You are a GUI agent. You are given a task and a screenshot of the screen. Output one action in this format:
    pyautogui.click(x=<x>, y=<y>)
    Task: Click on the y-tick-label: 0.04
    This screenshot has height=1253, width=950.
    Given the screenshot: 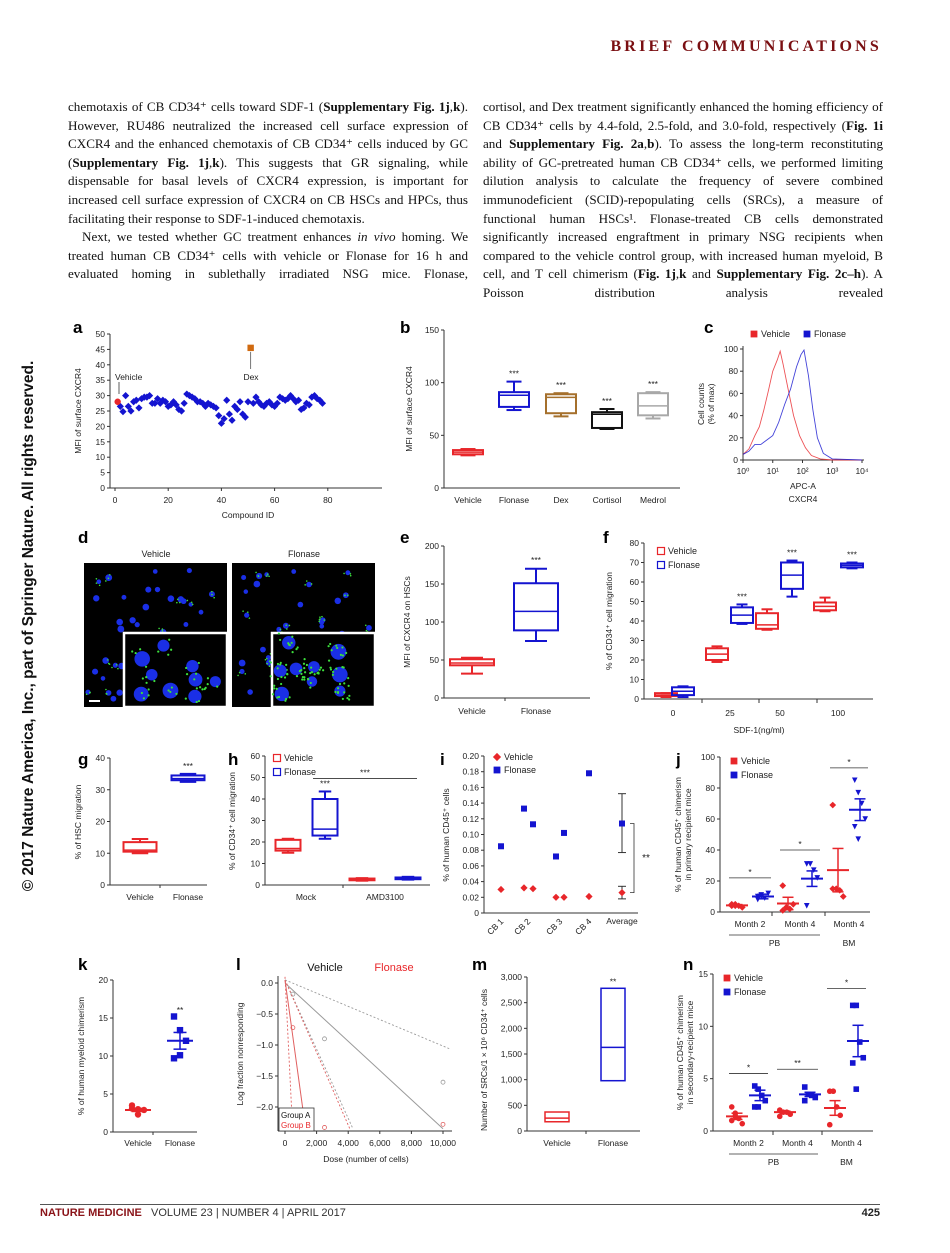 What is the action you would take?
    pyautogui.click(x=470, y=882)
    